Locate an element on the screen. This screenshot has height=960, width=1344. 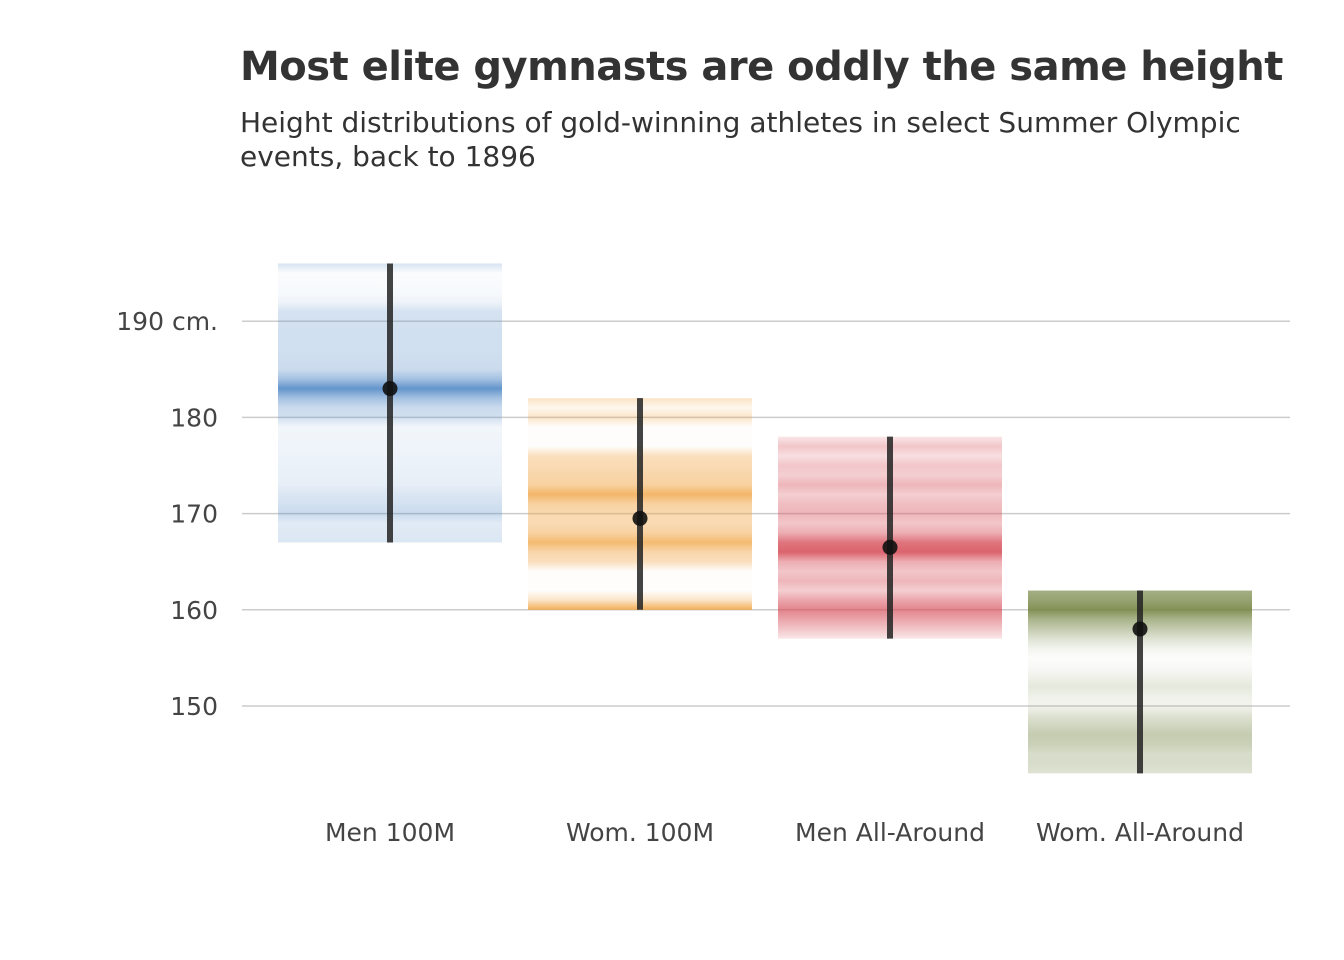
y-tick-label: 180 is located at coordinates (194, 417).